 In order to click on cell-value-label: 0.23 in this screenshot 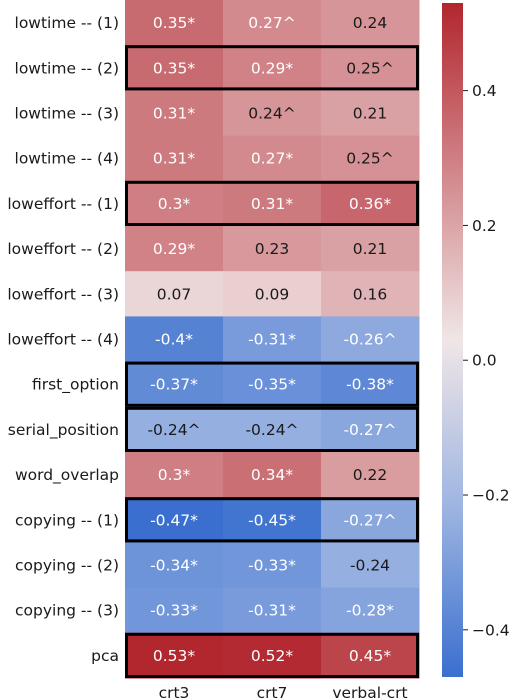, I will do `click(272, 249)`.